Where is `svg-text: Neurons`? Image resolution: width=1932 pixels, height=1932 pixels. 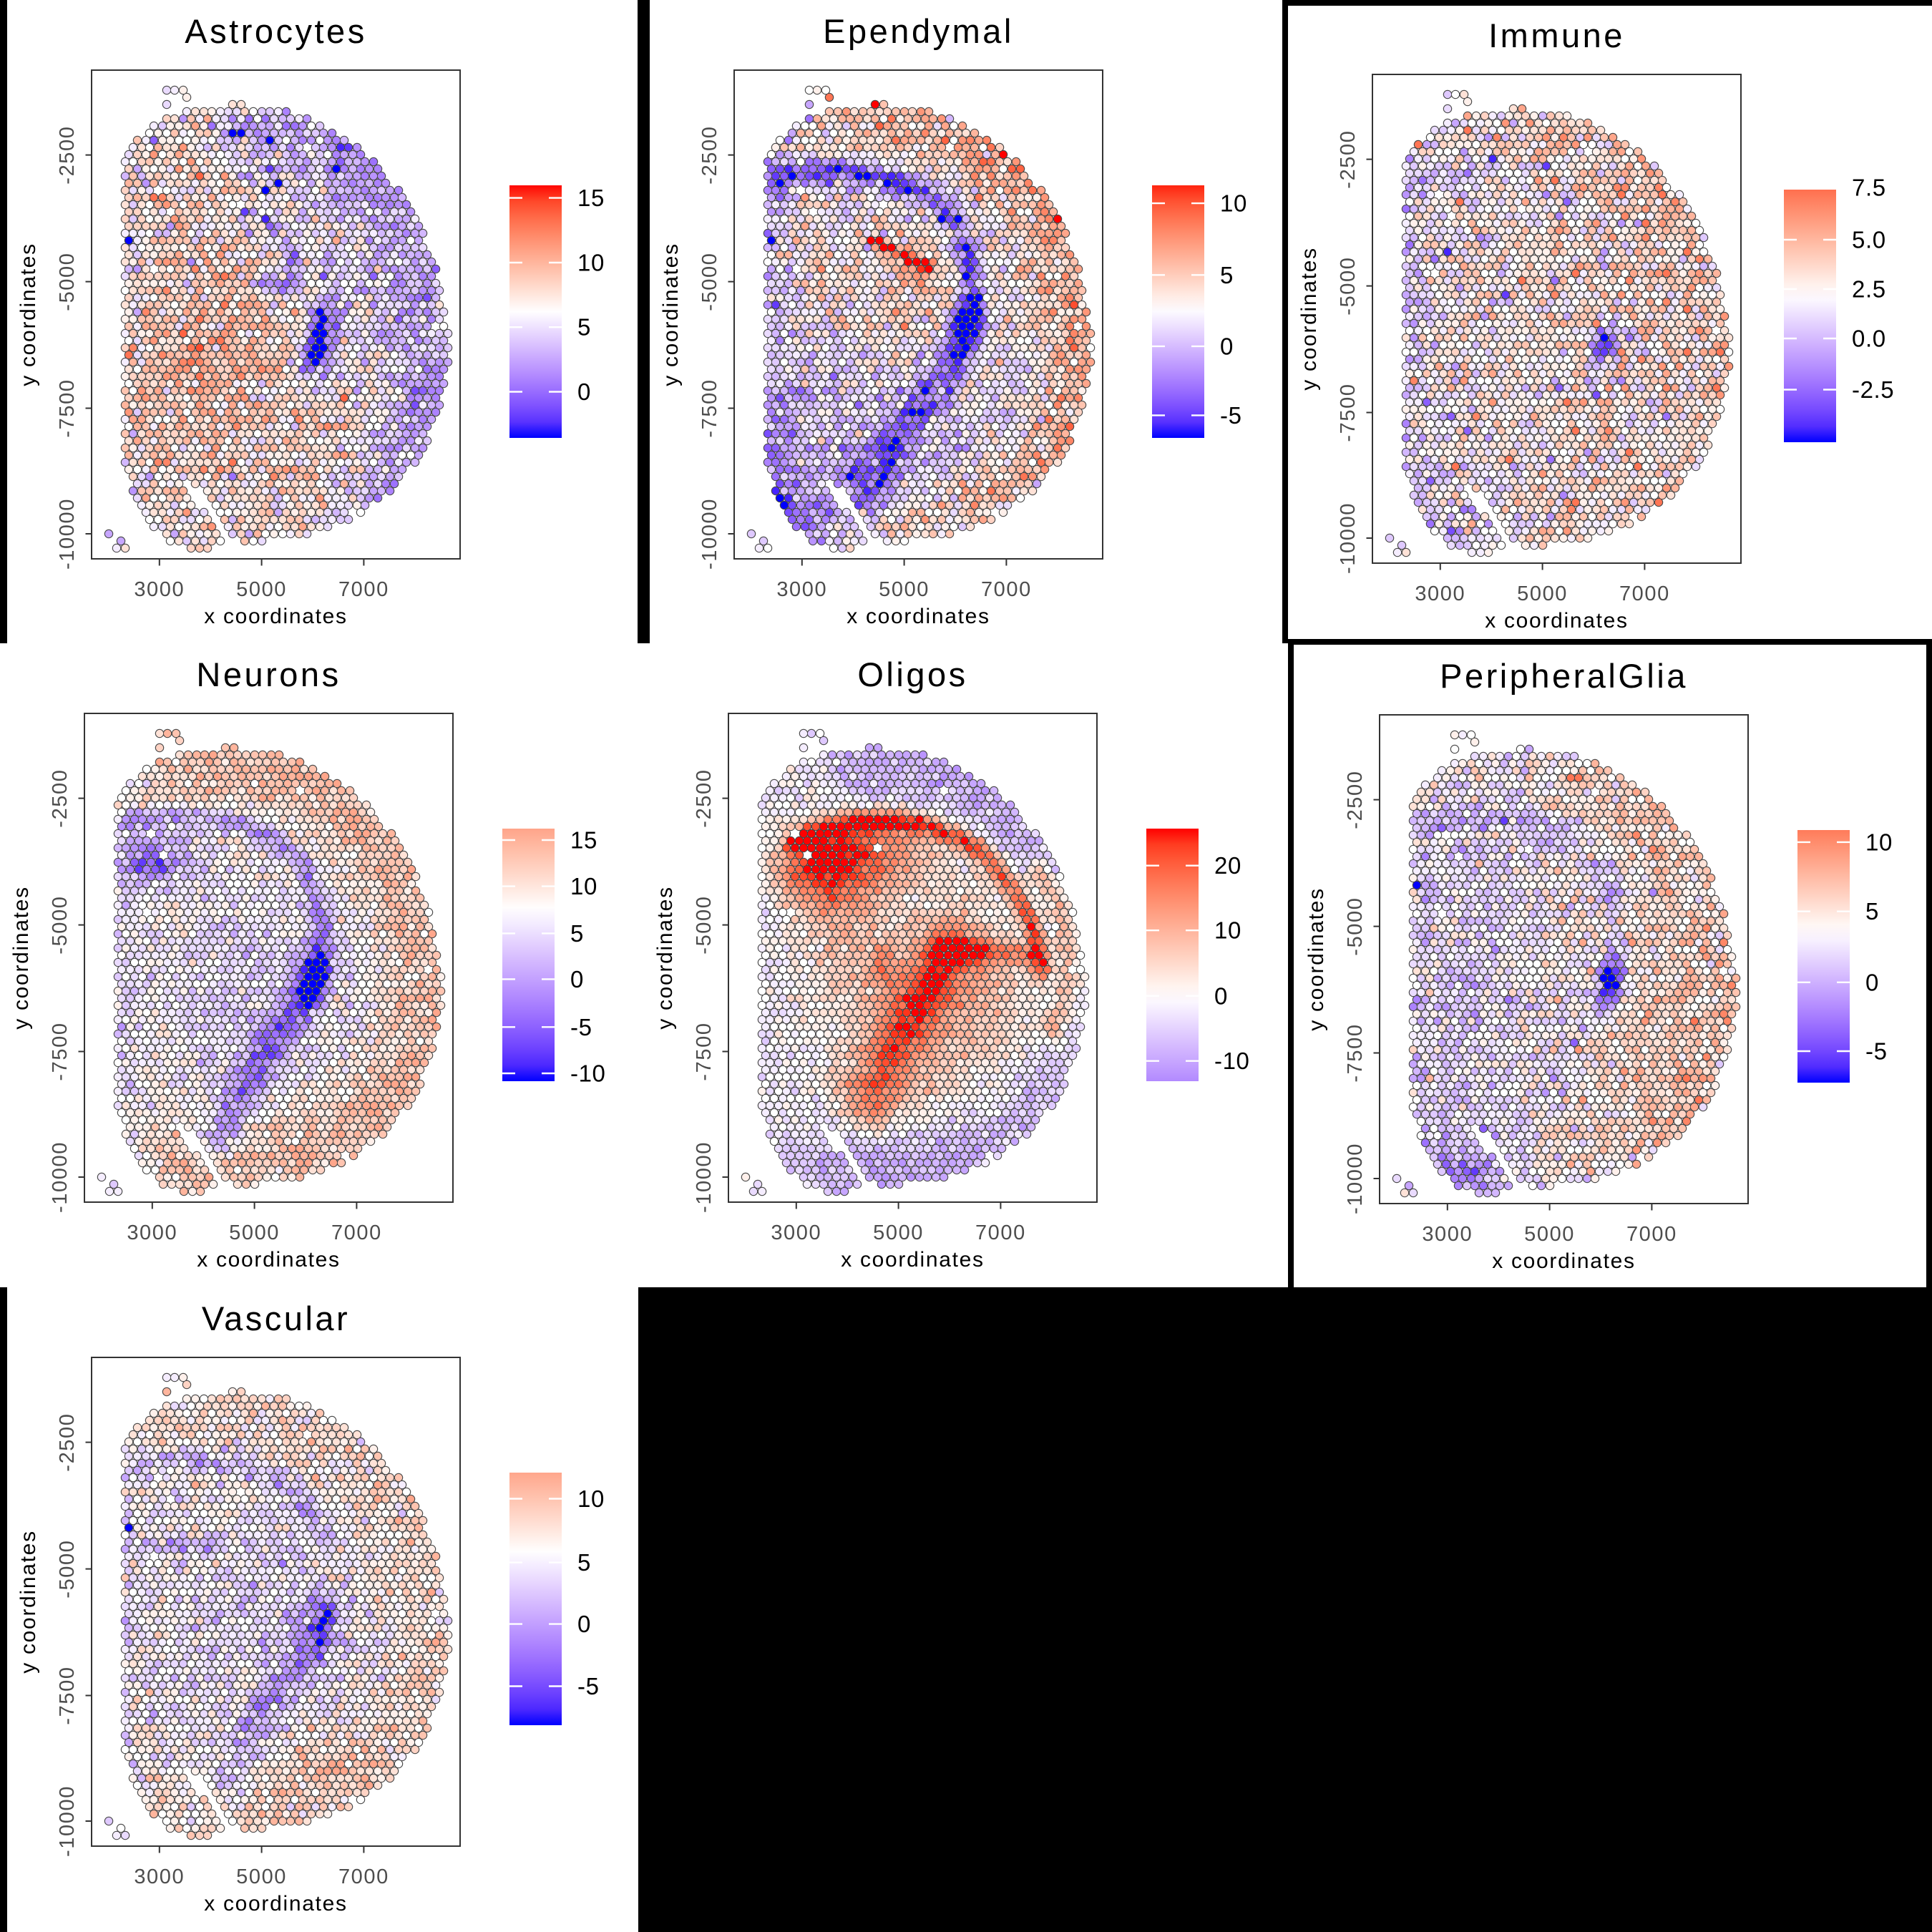
svg-text: Neurons is located at coordinates (268, 674).